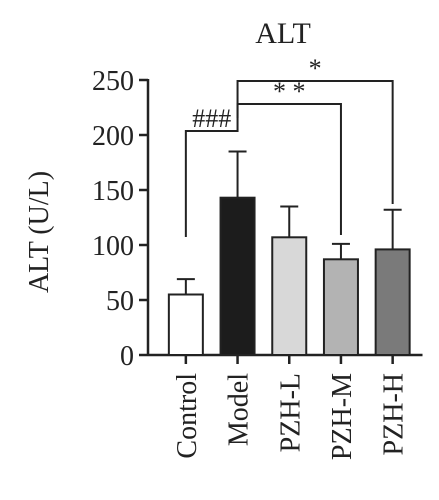  What do you see at coordinates (237, 276) in the screenshot?
I see `bar-model` at bounding box center [237, 276].